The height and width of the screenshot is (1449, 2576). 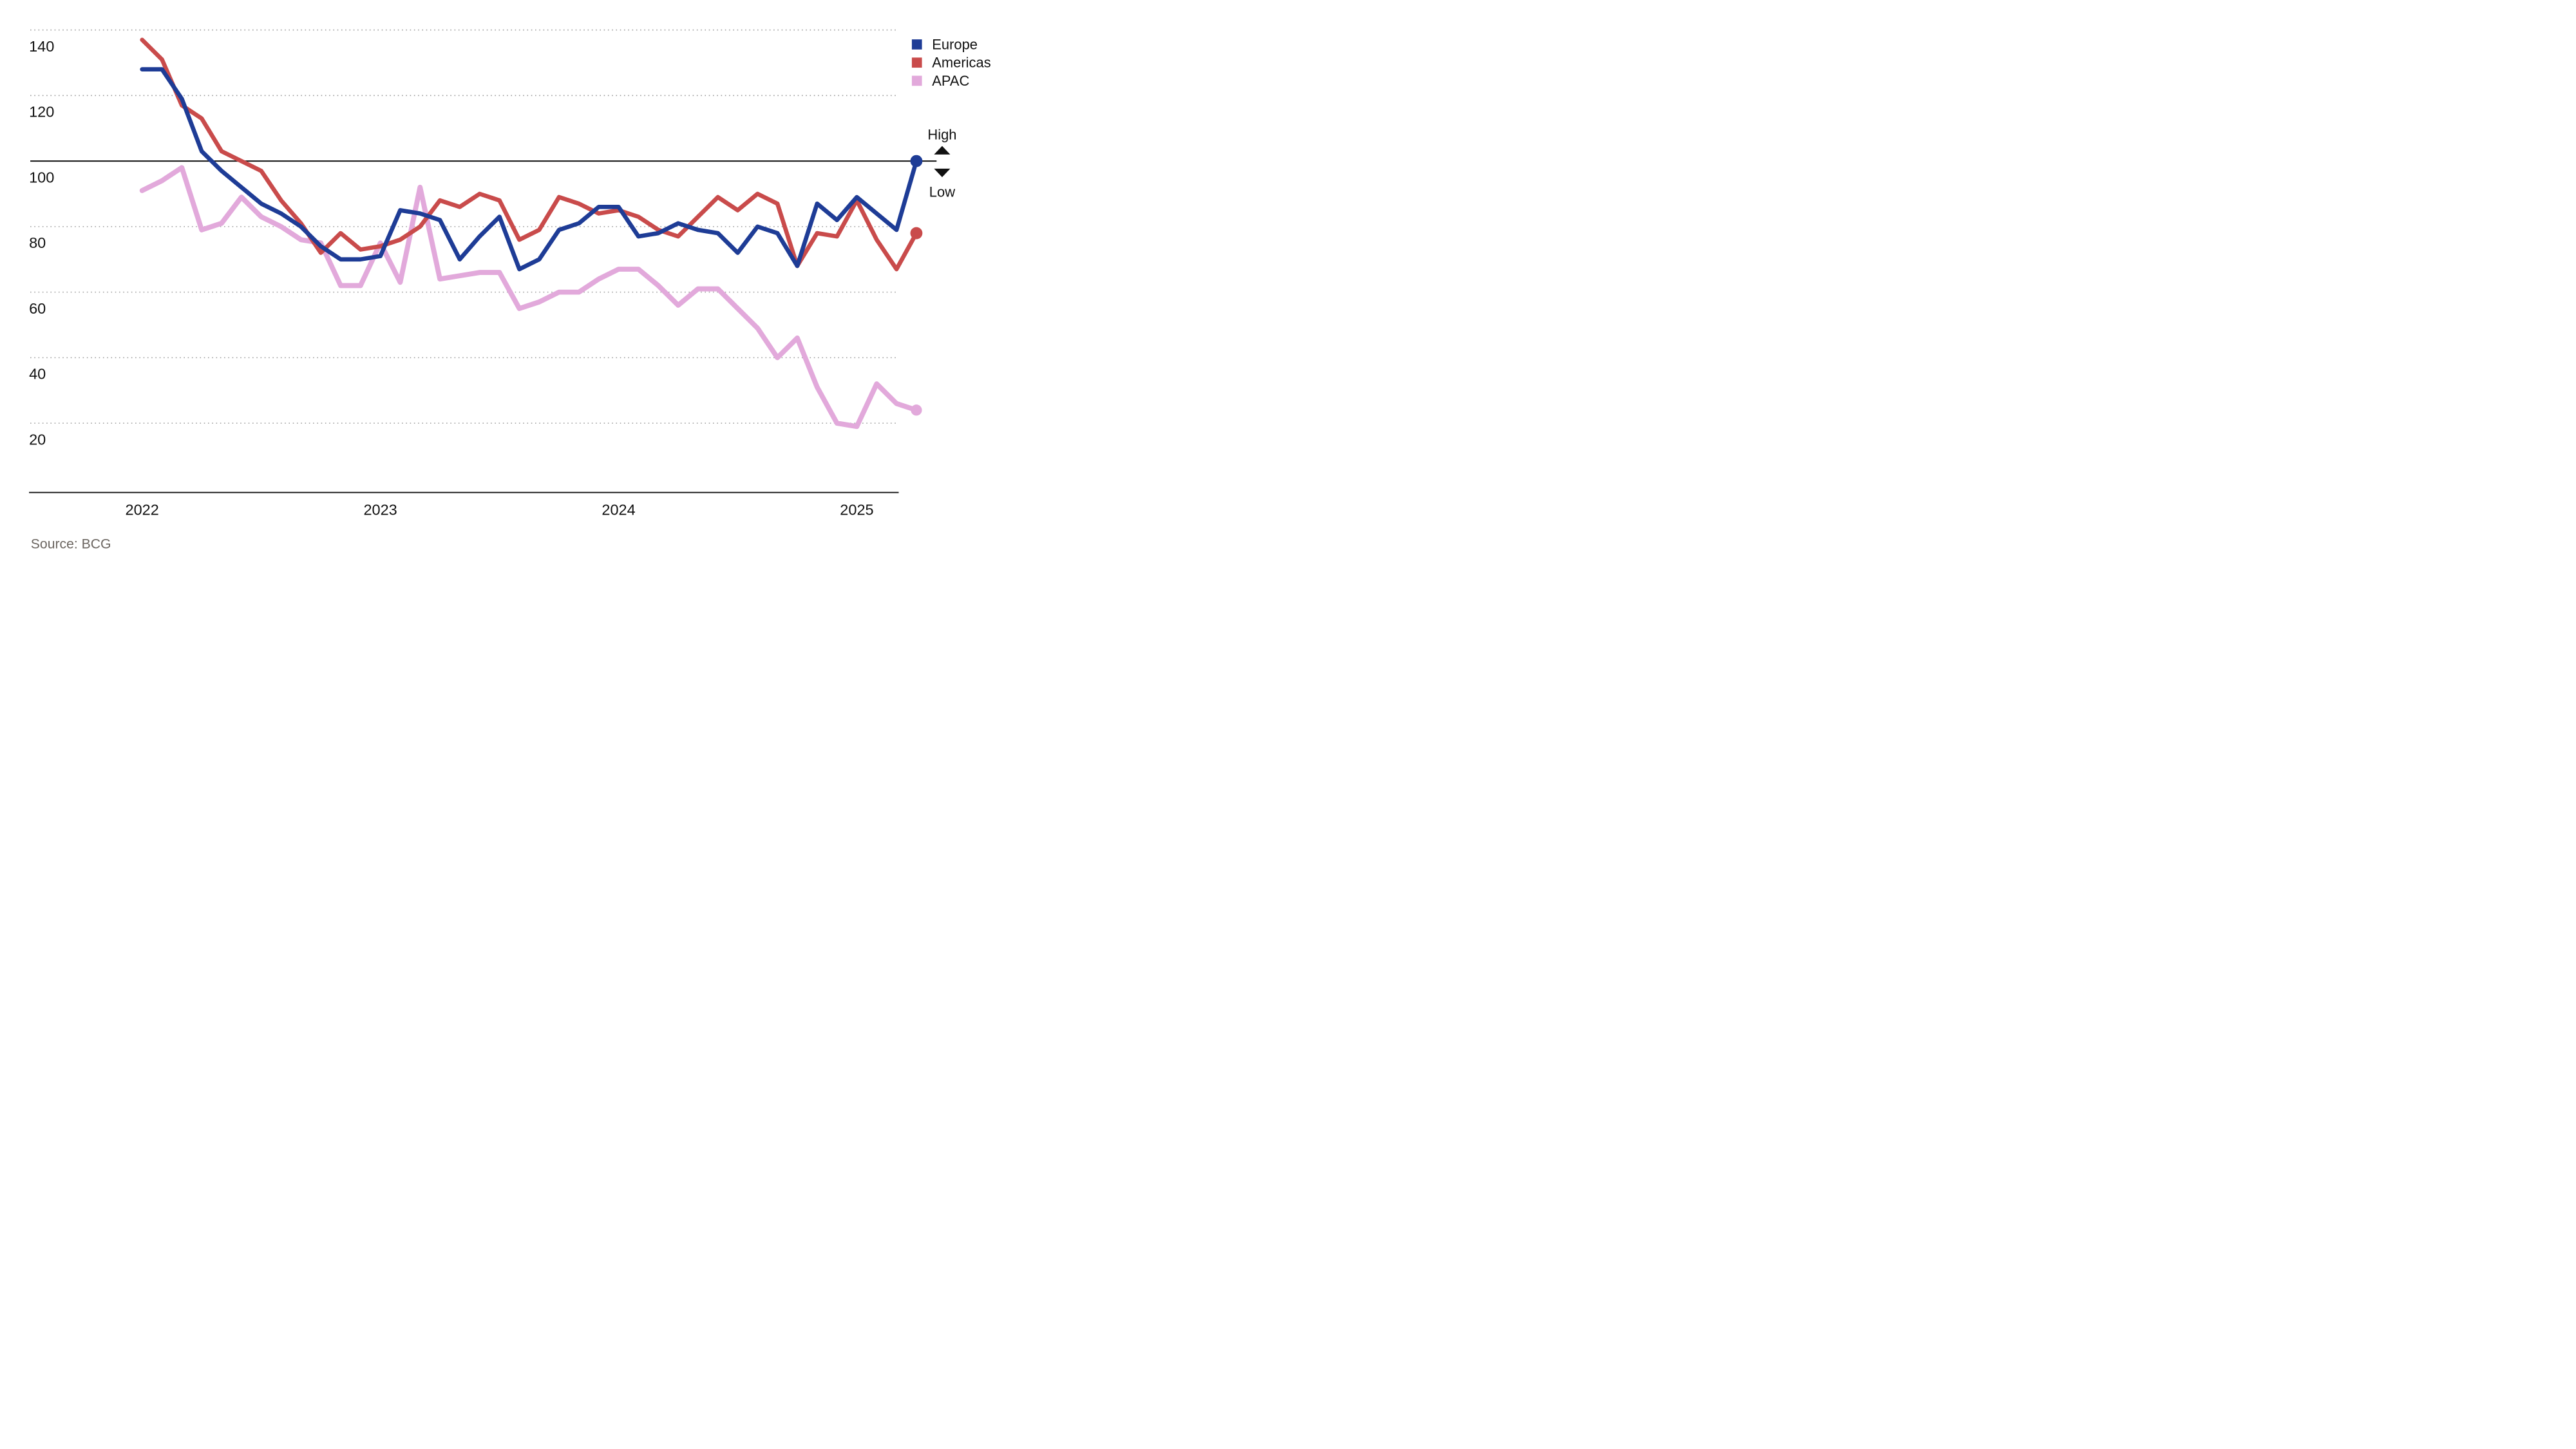 I want to click on series-line-apac, so click(x=529, y=297).